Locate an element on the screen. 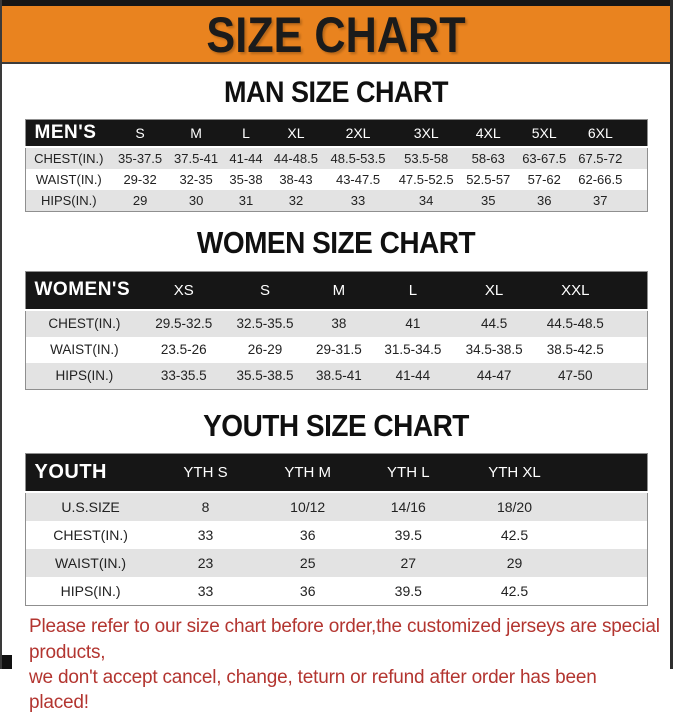 The image size is (673, 716). value-cell: 26-29 is located at coordinates (265, 350).